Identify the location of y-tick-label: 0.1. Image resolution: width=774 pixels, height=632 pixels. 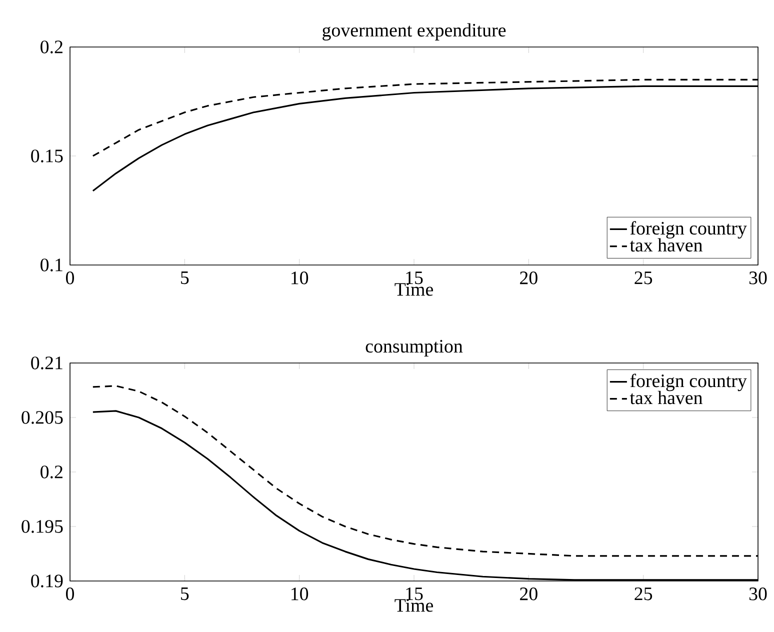
(51, 265).